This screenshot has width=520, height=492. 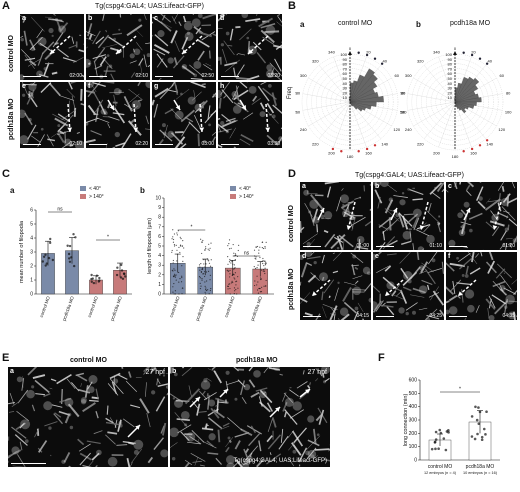 I want to click on x-tick-label: control MO, so click(x=93, y=306).